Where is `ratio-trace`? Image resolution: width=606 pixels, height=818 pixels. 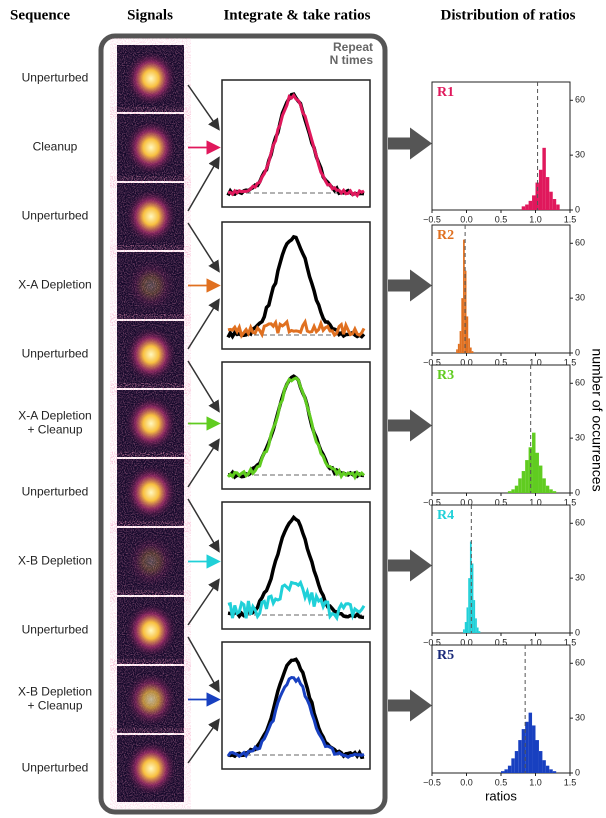 ratio-trace is located at coordinates (296, 428).